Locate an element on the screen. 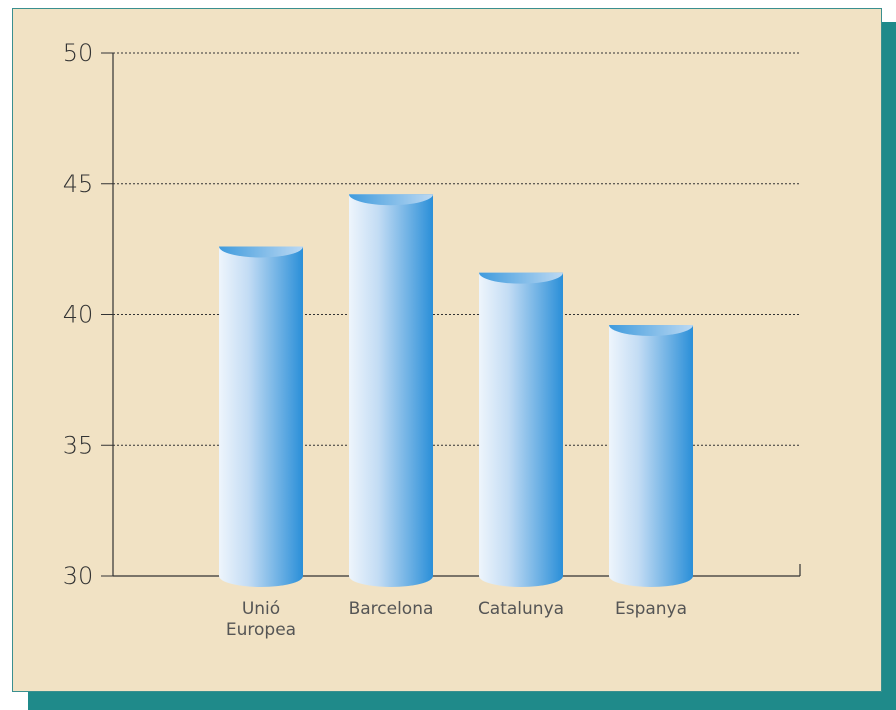 Image resolution: width=896 pixels, height=710 pixels. x-tick-label-0: Unió Europea is located at coordinates (261, 619).